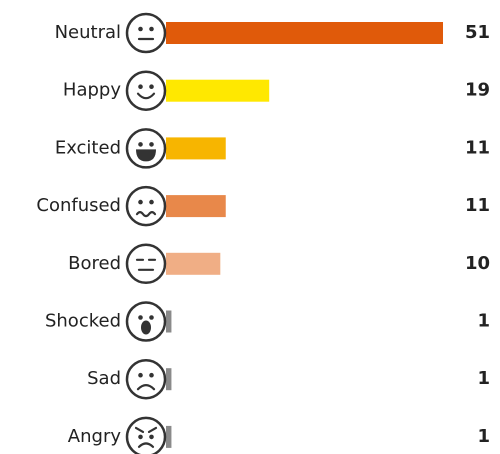 The height and width of the screenshot is (454, 500). Describe the element at coordinates (88, 147) in the screenshot. I see `category-label: Excited` at that location.